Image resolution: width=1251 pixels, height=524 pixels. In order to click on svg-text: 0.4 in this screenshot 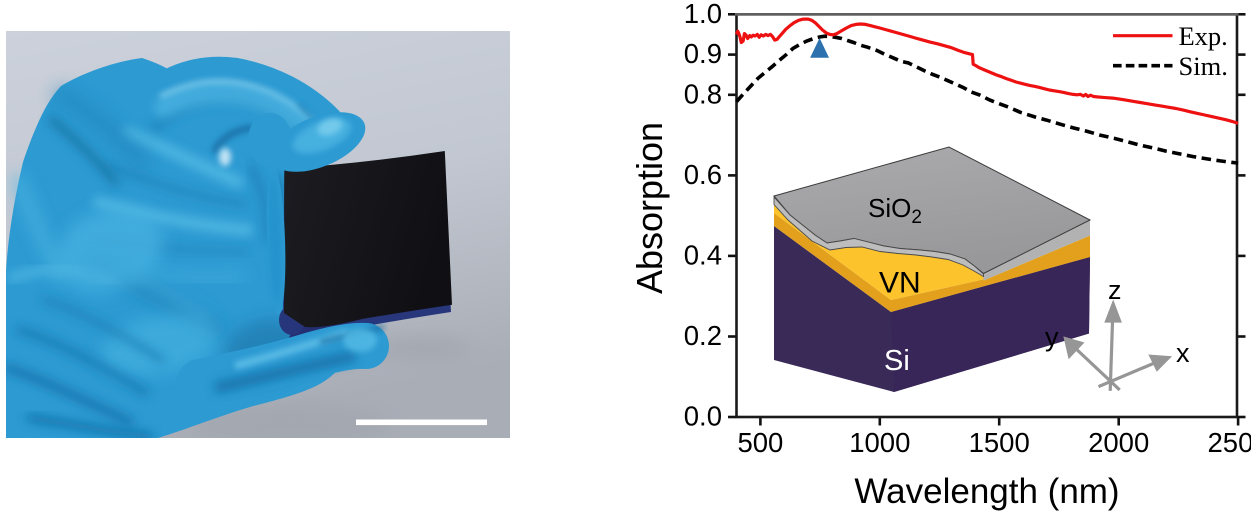, I will do `click(703, 255)`.